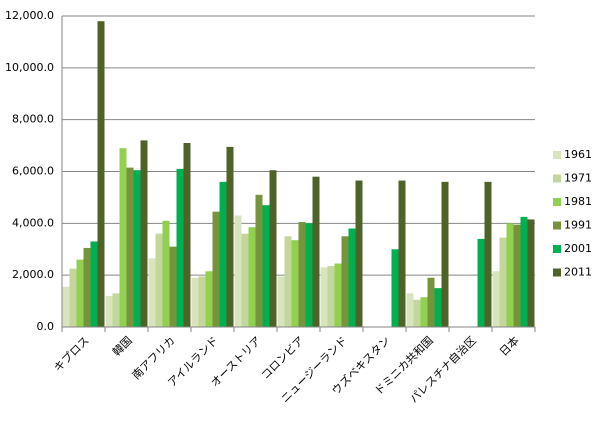 Image resolution: width=600 pixels, height=430 pixels. Describe the element at coordinates (578, 178) in the screenshot. I see `legend-label: 1971` at that location.